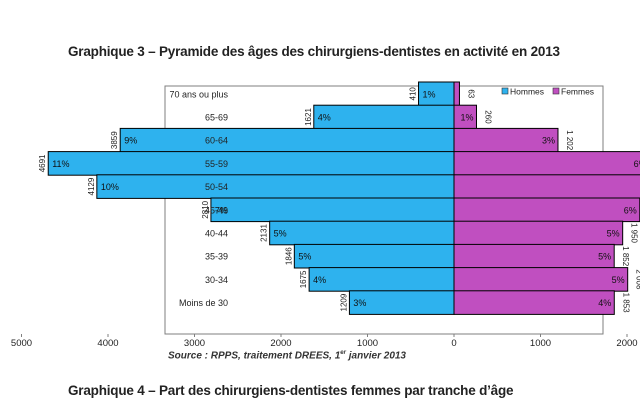 The width and height of the screenshot is (640, 418). Describe the element at coordinates (569, 140) in the screenshot. I see `value-label-femmes: 1 202` at that location.